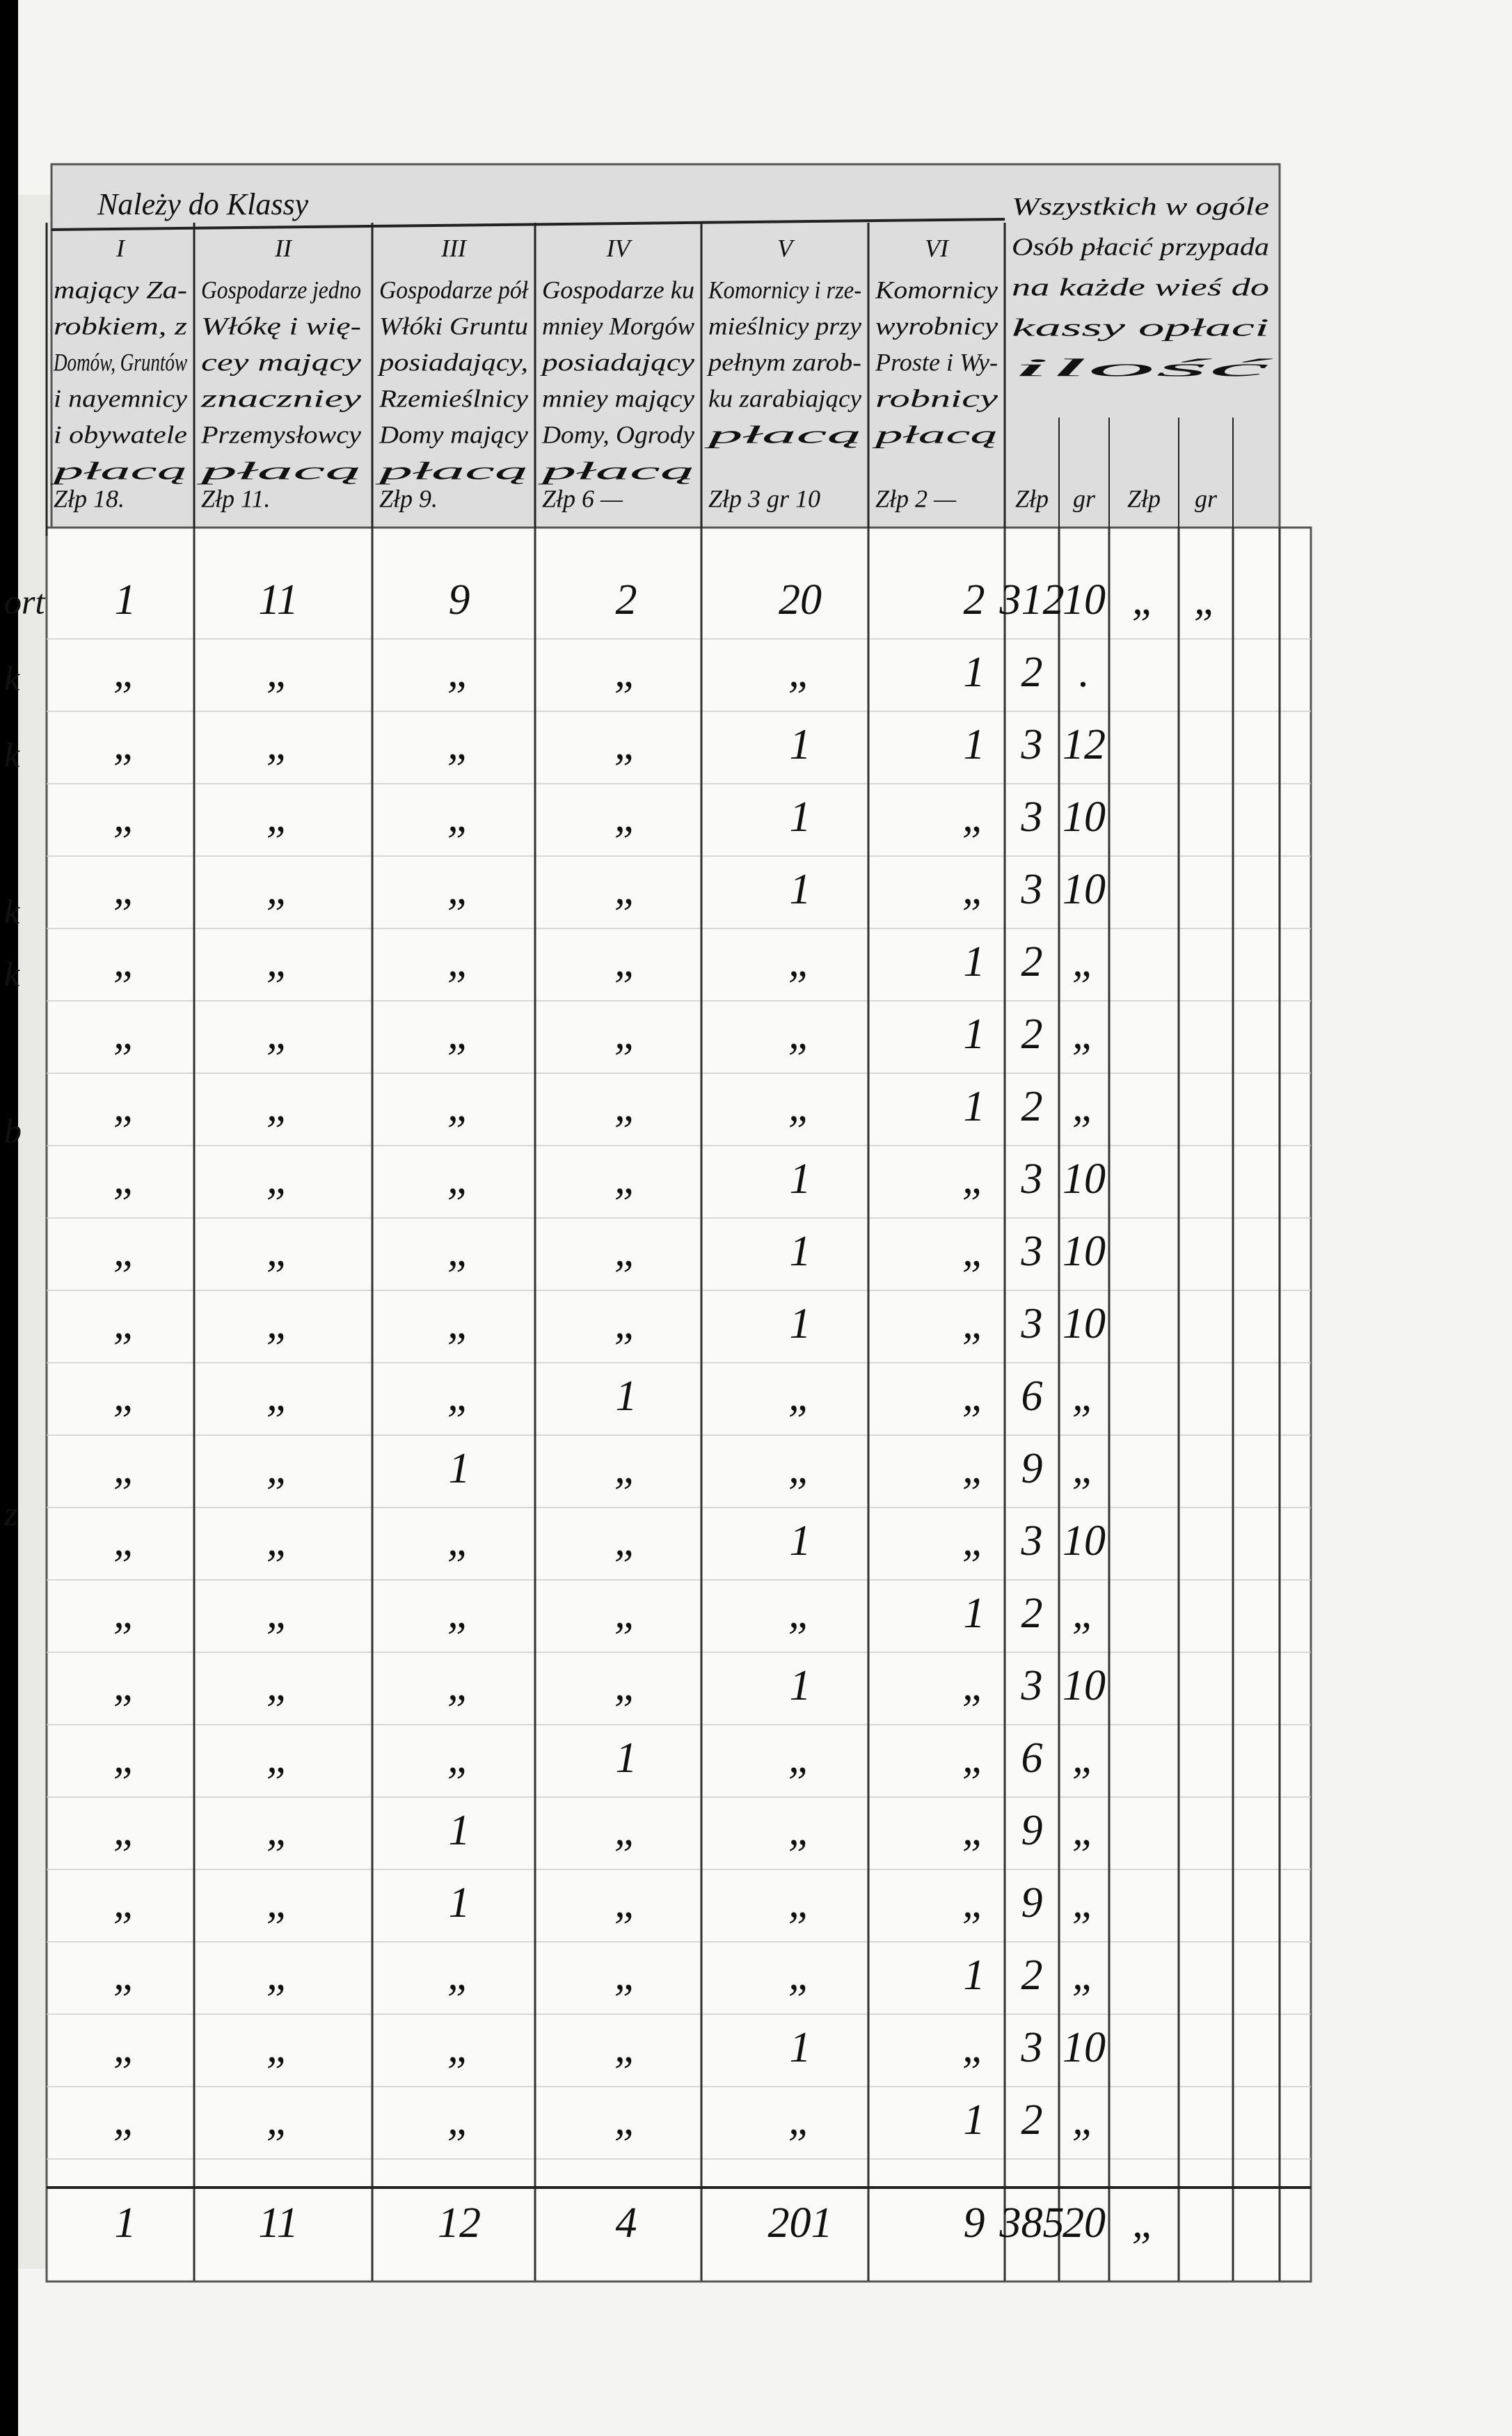 This screenshot has width=1512, height=2436. What do you see at coordinates (800, 2223) in the screenshot?
I see `total-cell: 201` at bounding box center [800, 2223].